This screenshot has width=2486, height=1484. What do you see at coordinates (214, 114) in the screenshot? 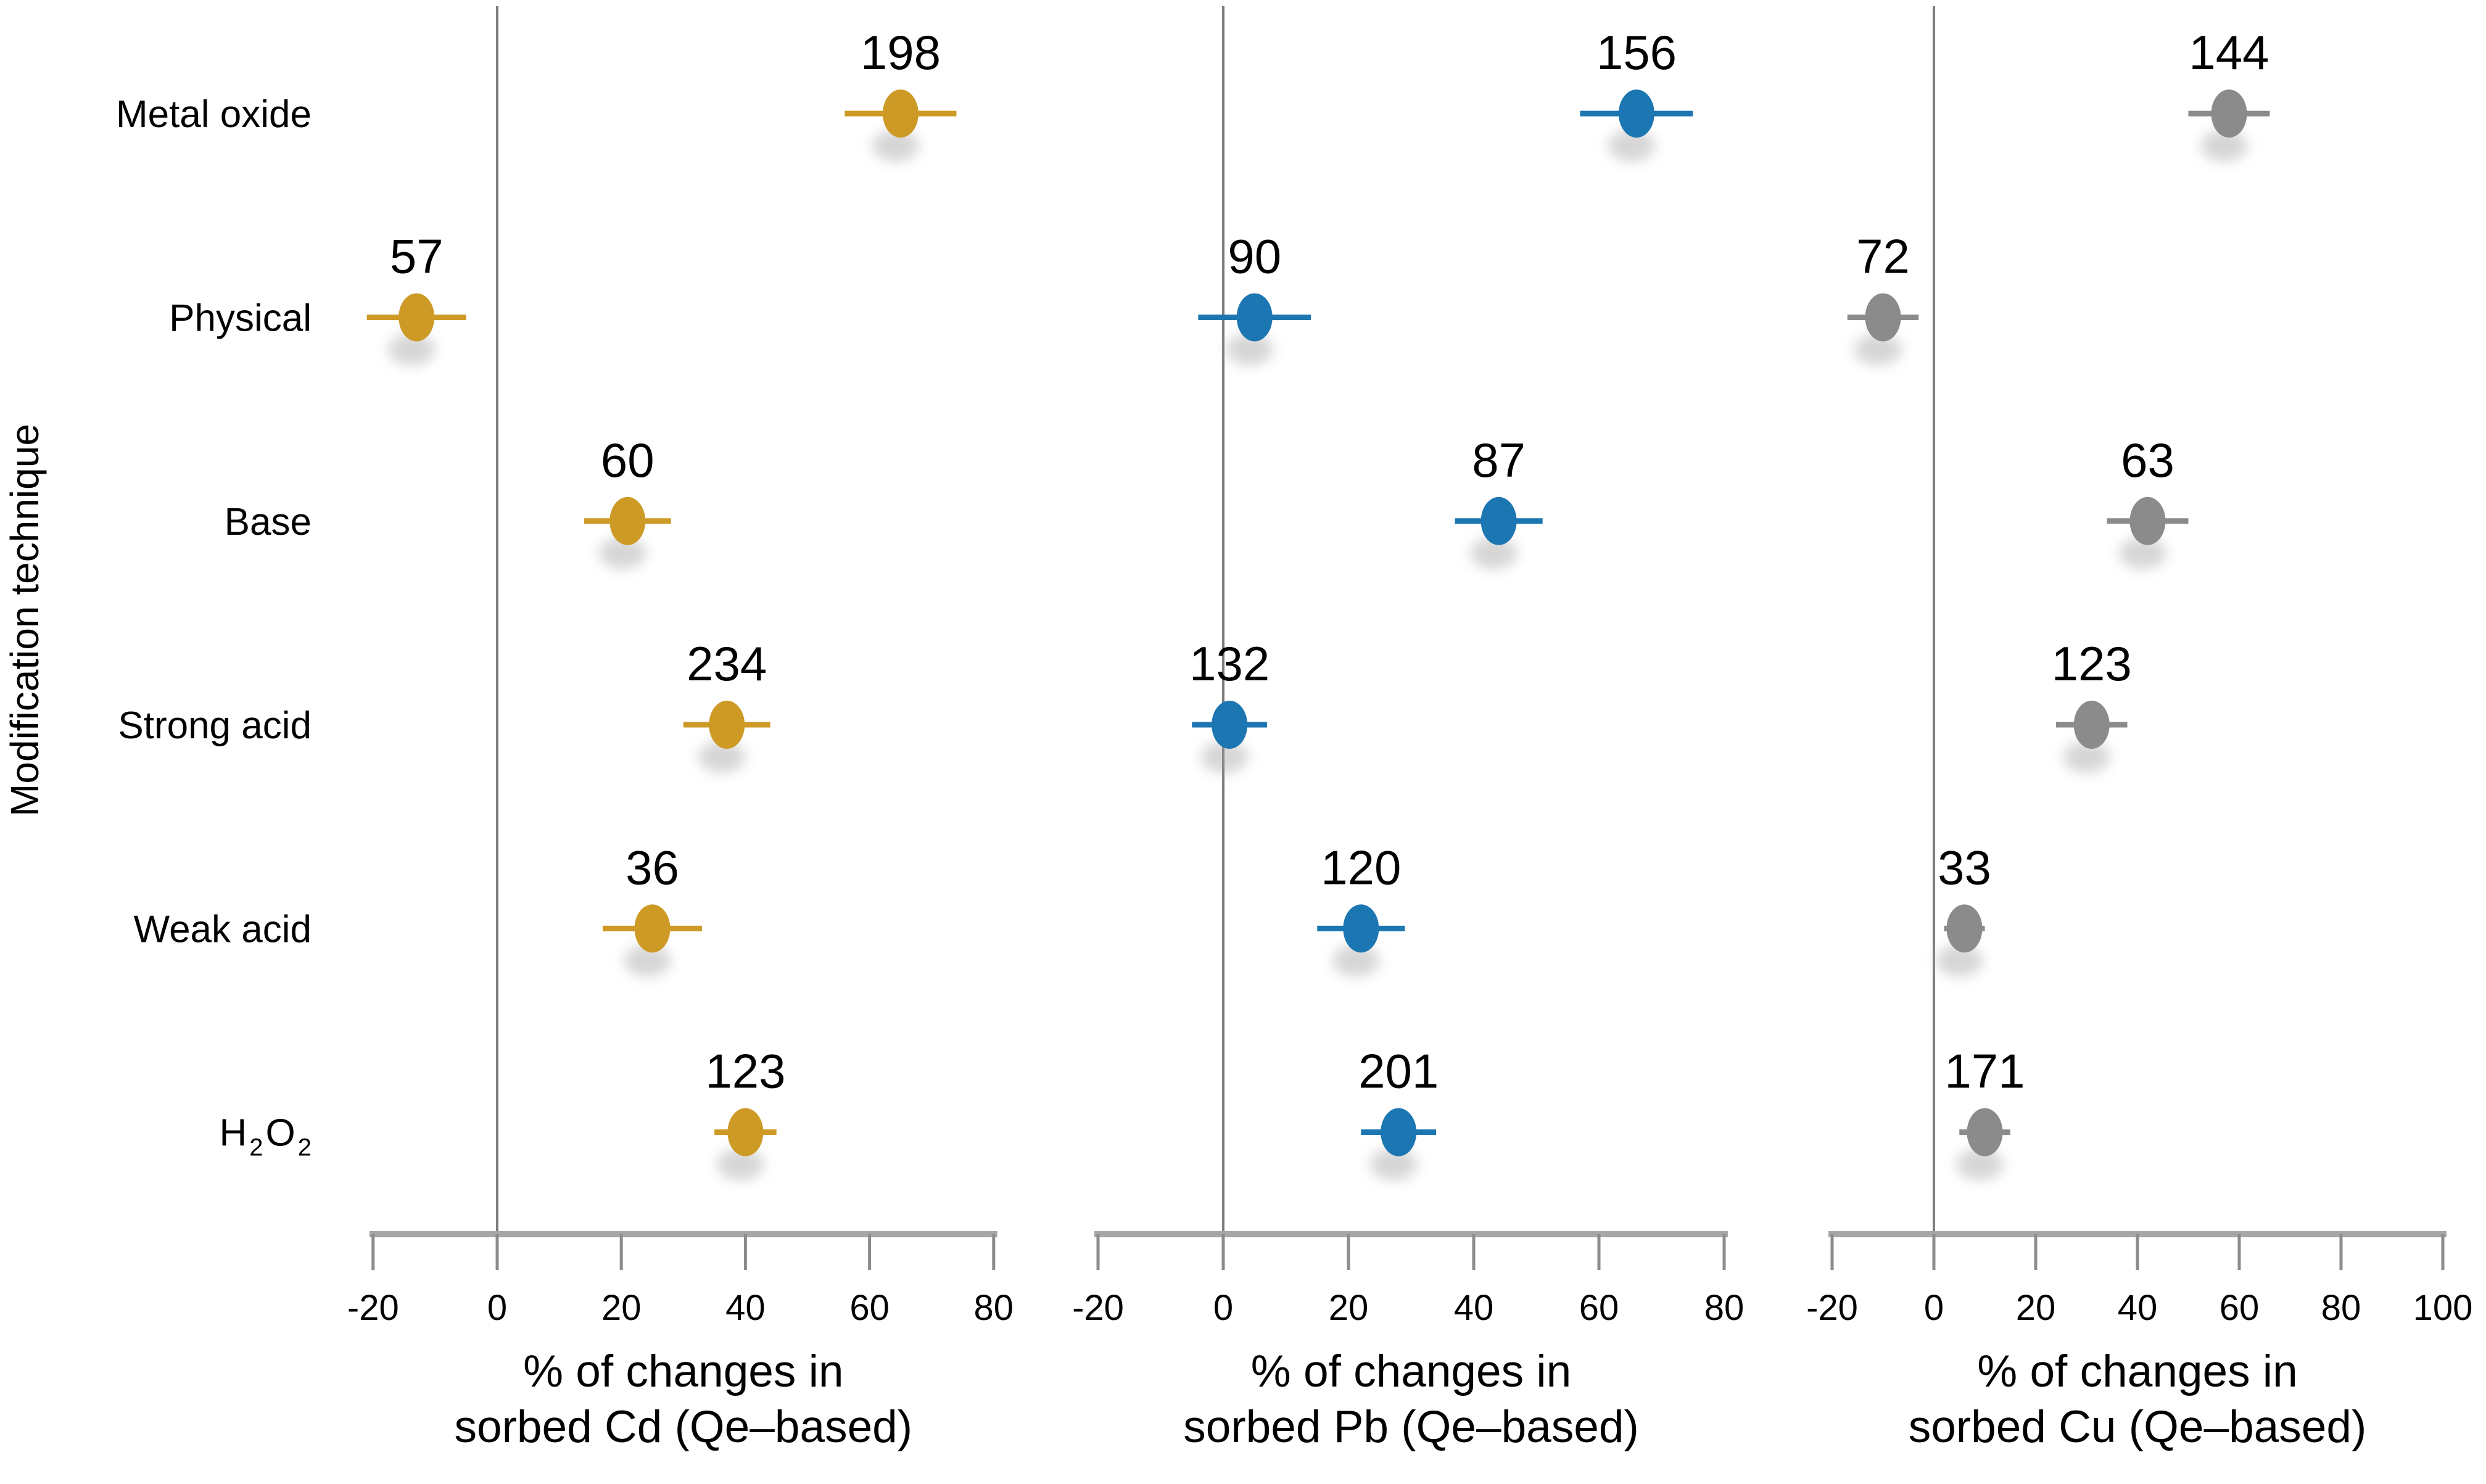
I see `category-label-metal-oxide: Metal oxide` at bounding box center [214, 114].